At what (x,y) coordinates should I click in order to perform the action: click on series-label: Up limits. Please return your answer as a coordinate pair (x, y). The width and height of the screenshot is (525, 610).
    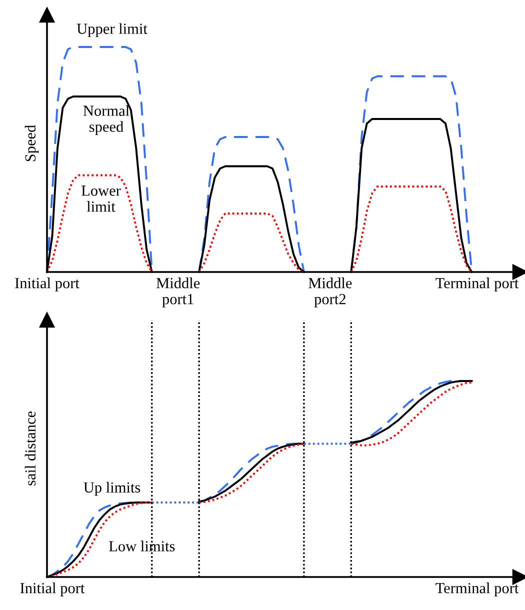
    Looking at the image, I should click on (112, 489).